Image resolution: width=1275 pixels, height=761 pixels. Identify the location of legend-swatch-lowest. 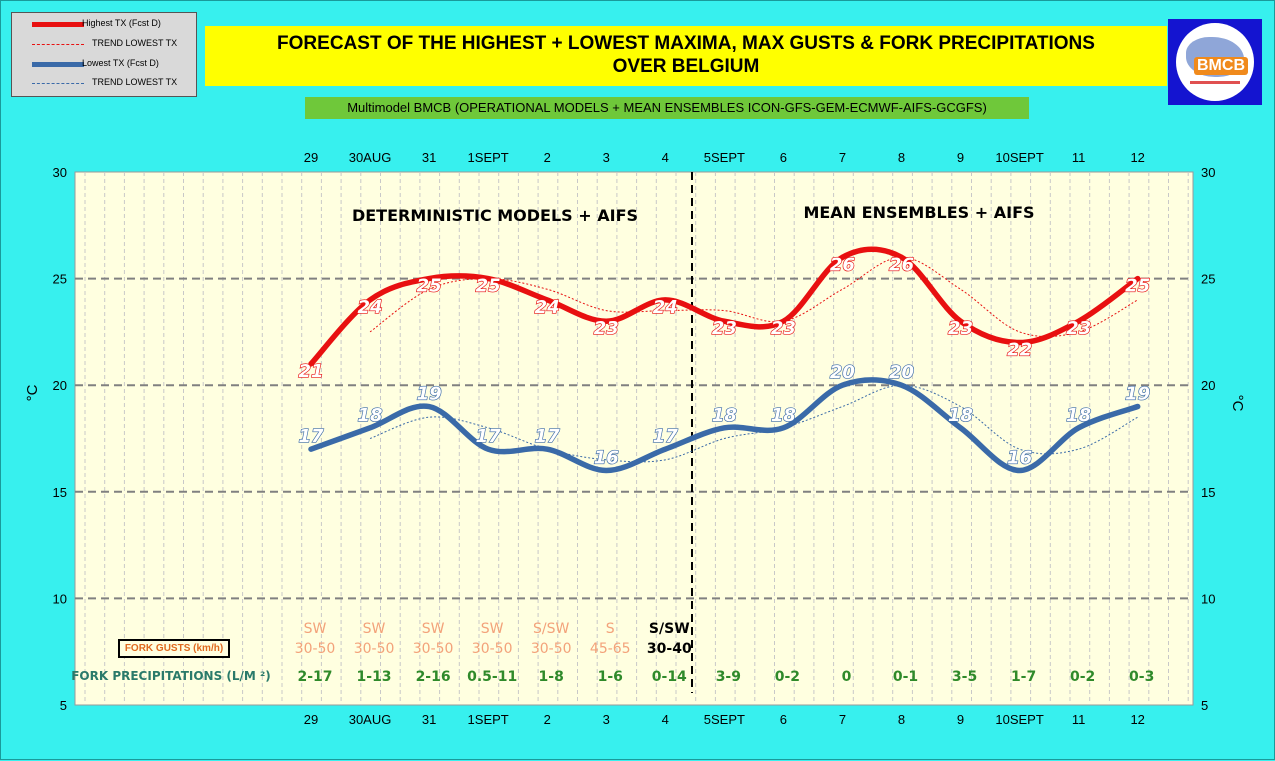
(58, 64).